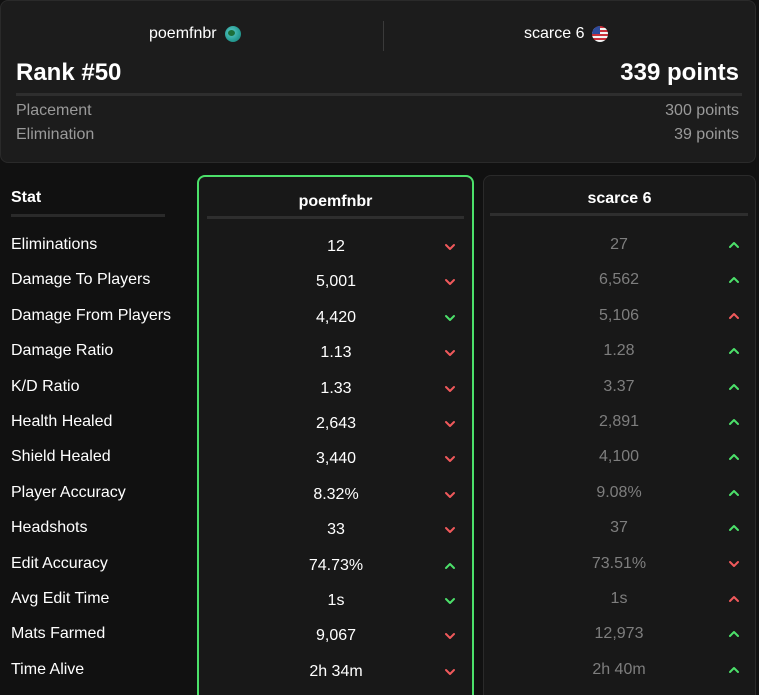  What do you see at coordinates (619, 386) in the screenshot?
I see `player2-stat-value: 3.37` at bounding box center [619, 386].